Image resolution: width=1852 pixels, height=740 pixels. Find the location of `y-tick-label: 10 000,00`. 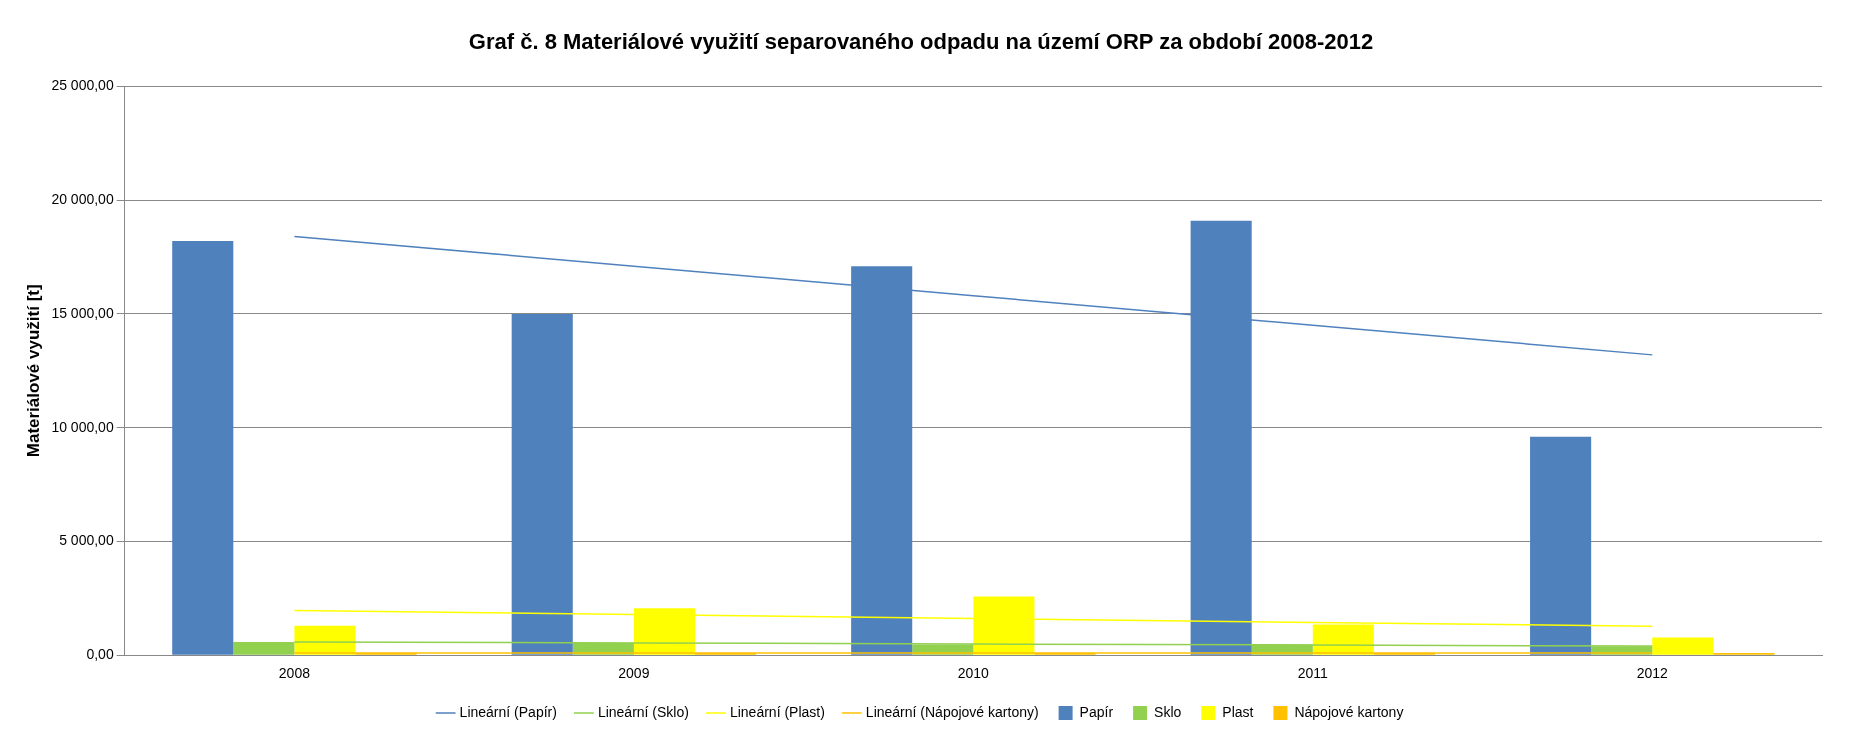

y-tick-label: 10 000,00 is located at coordinates (82, 426).